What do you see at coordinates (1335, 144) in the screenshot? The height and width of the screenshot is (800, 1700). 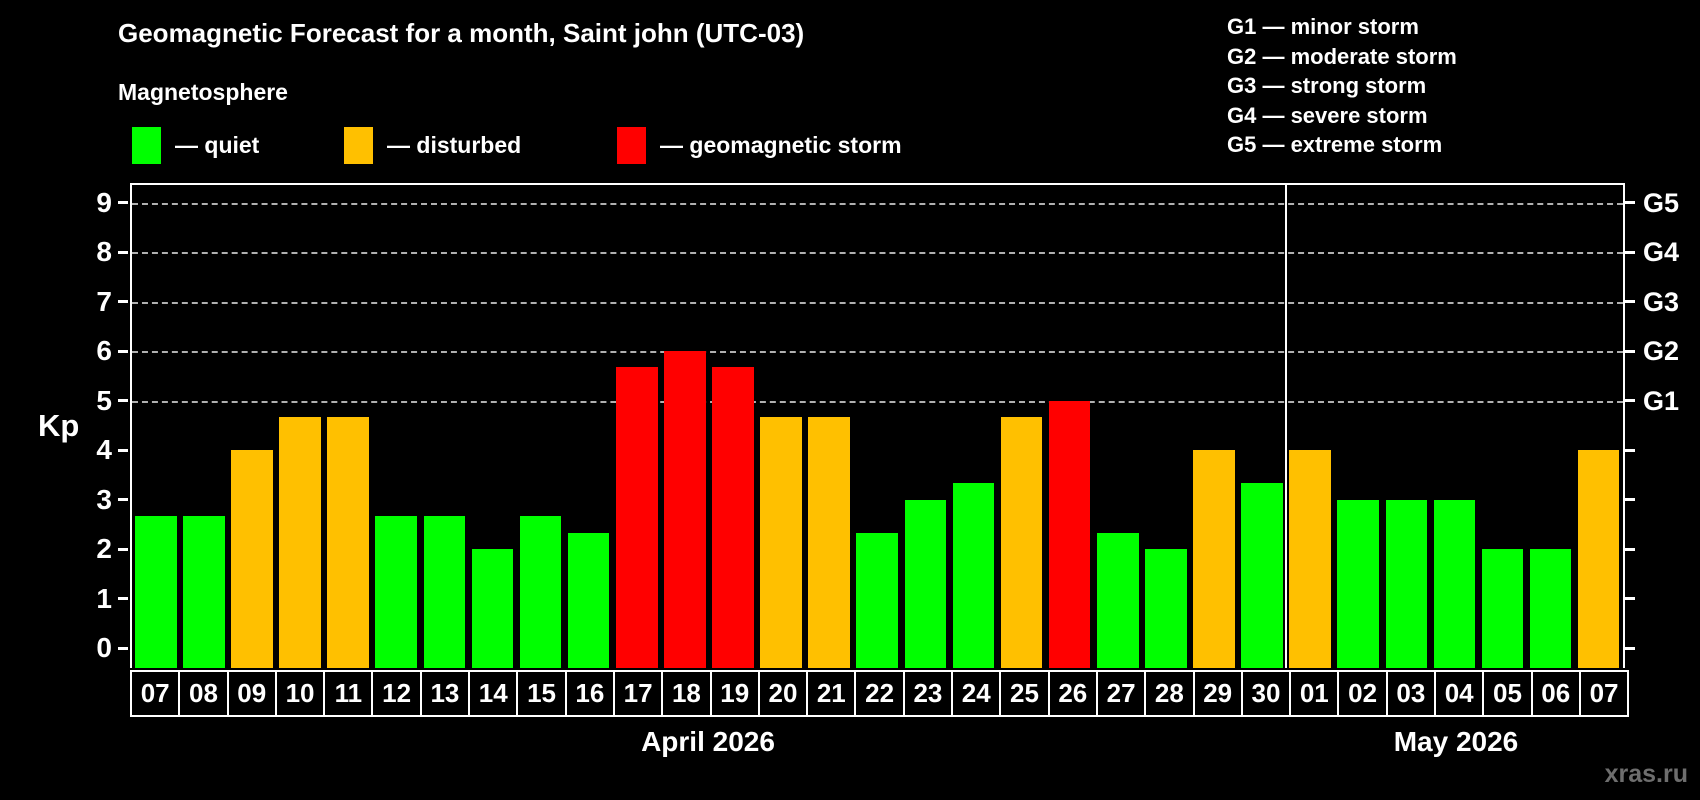 I see `g-scale-line-5: G5 — extreme storm` at bounding box center [1335, 144].